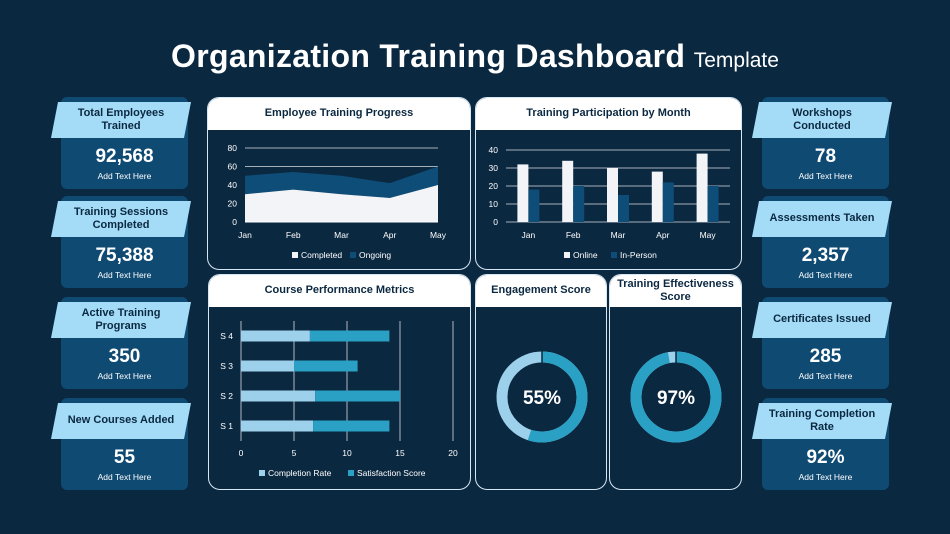 The width and height of the screenshot is (950, 534). What do you see at coordinates (339, 291) in the screenshot?
I see `panel-title: Course Performance Metrics` at bounding box center [339, 291].